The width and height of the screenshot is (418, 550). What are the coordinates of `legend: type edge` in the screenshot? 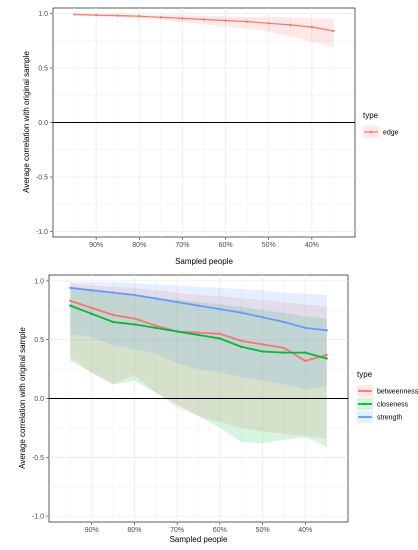 It's located at (381, 124).